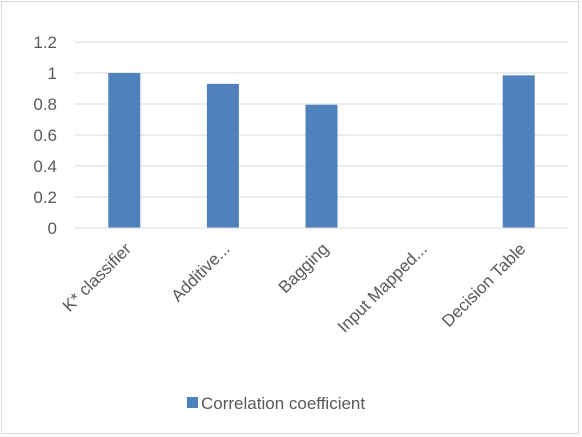 This screenshot has width=582, height=437. I want to click on y-axis-tick-labels: 0 0.2 0.4 0.6 0.8 1 1.2, so click(45, 135).